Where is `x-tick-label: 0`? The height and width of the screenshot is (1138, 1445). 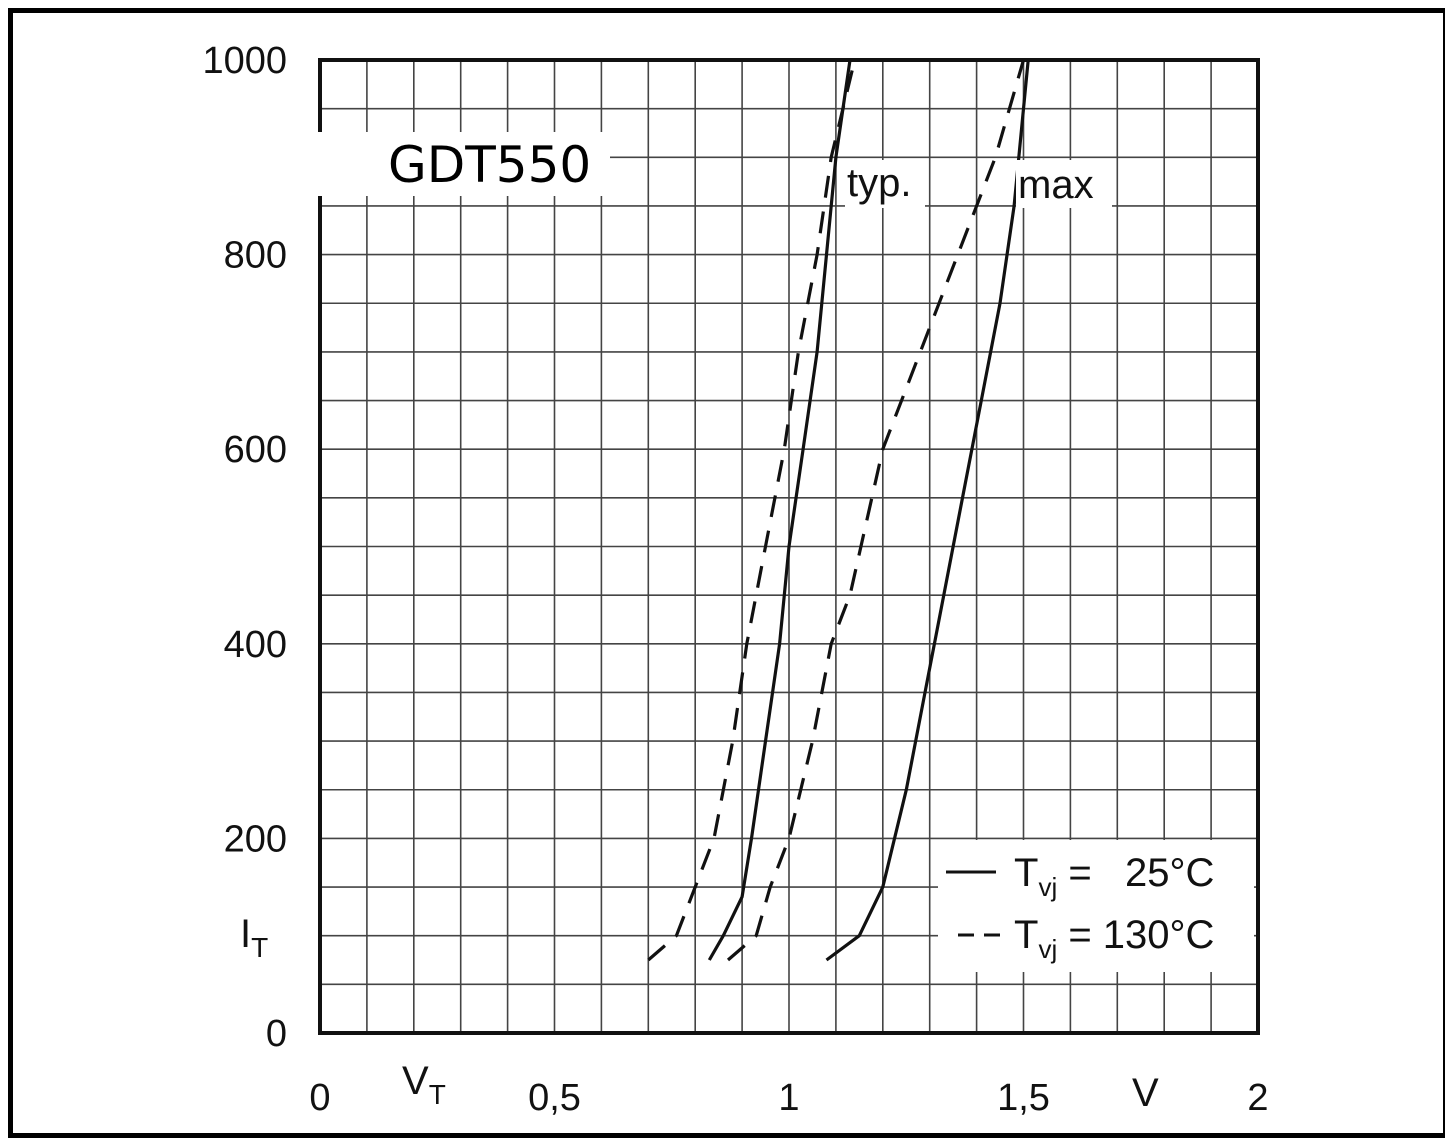
x-tick-label: 0 is located at coordinates (319, 1098).